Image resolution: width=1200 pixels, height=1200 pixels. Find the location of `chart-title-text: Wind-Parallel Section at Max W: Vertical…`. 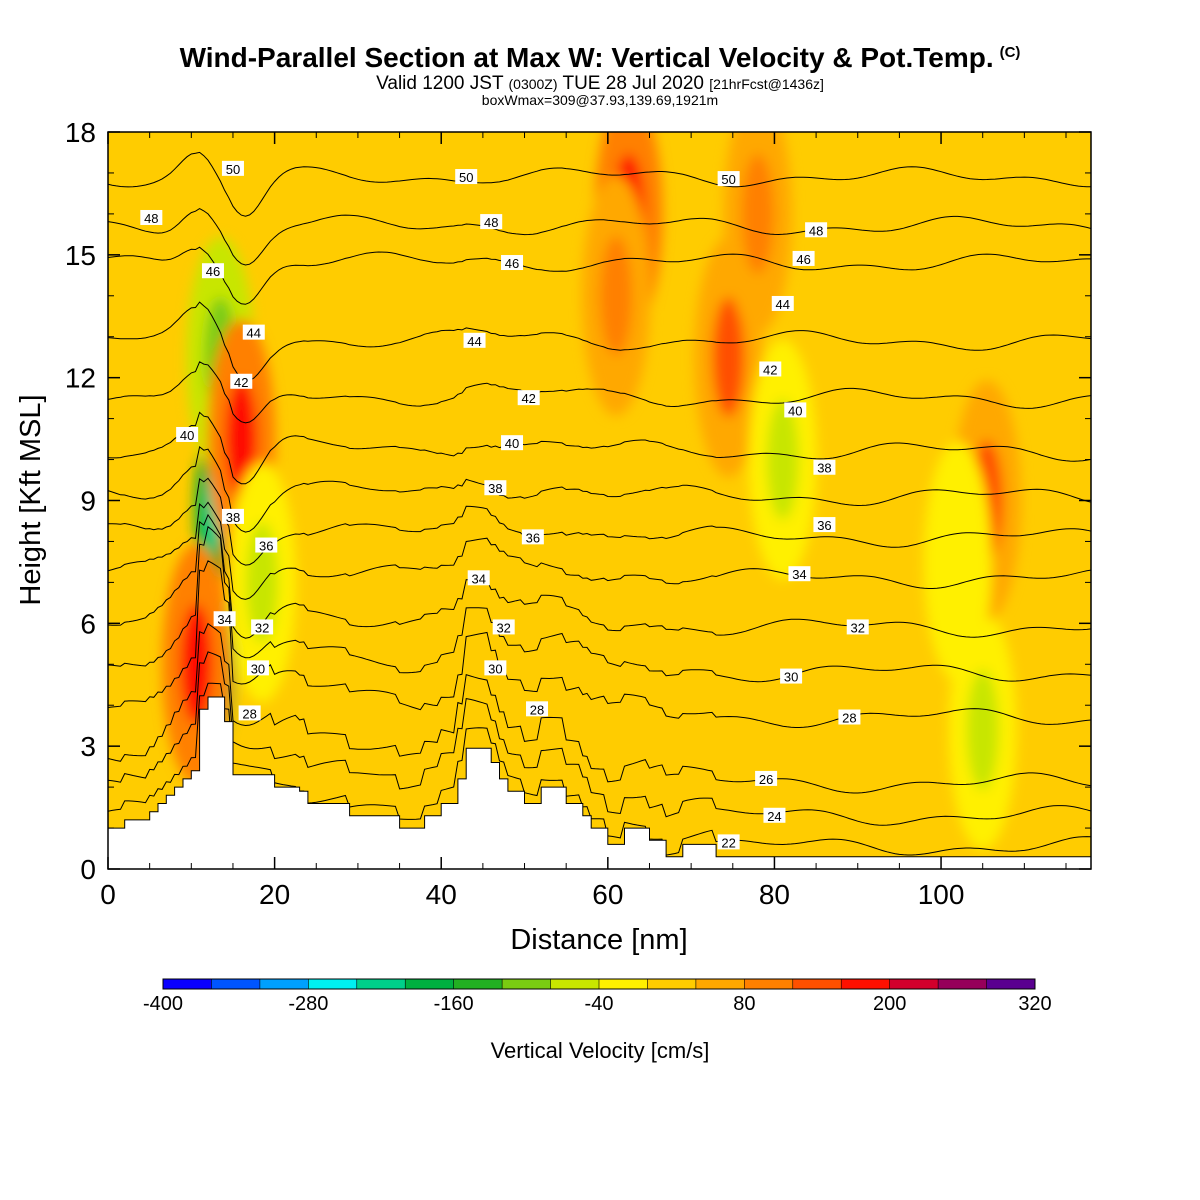

chart-title-text: Wind-Parallel Section at Max W: Vertical… is located at coordinates (586, 57).